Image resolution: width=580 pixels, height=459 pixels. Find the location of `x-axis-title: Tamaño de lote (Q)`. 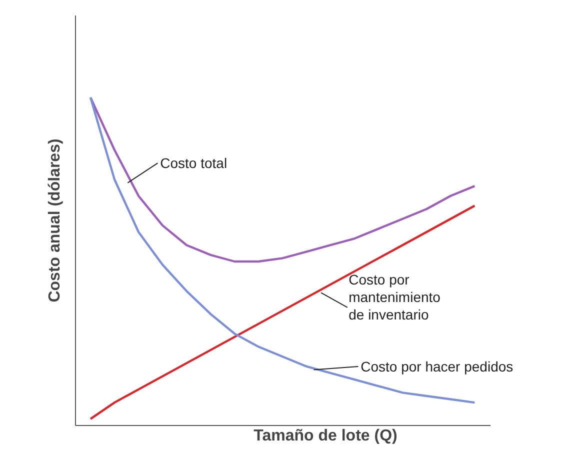

x-axis-title: Tamaño de lote (Q) is located at coordinates (326, 436).